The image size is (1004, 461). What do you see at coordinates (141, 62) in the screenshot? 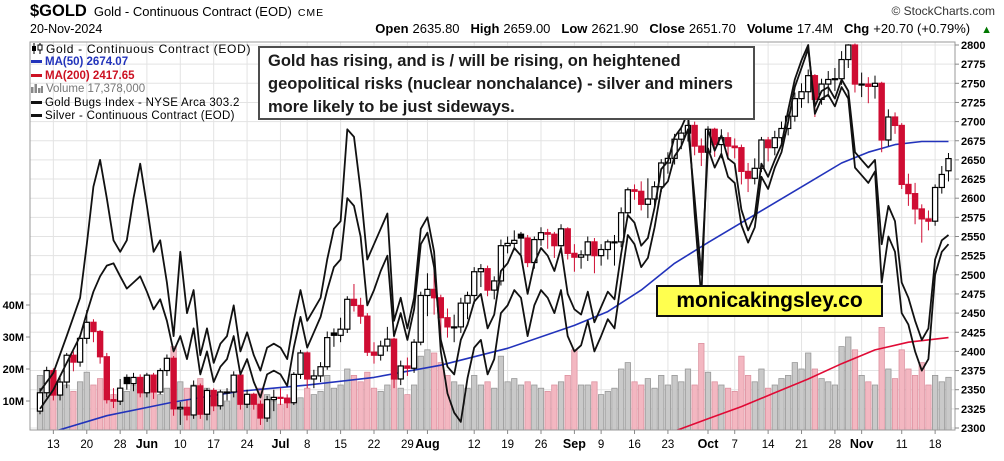
I see `legend-row-ma50: MA(50) 2674.07` at bounding box center [141, 62].